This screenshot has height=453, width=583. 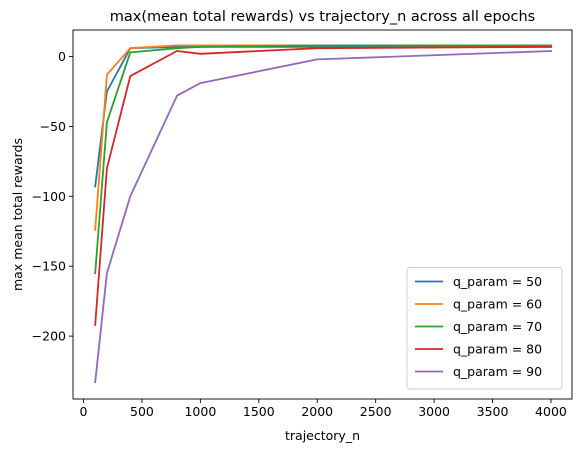 What do you see at coordinates (200, 411) in the screenshot?
I see `x-tick-label: 1000` at bounding box center [200, 411].